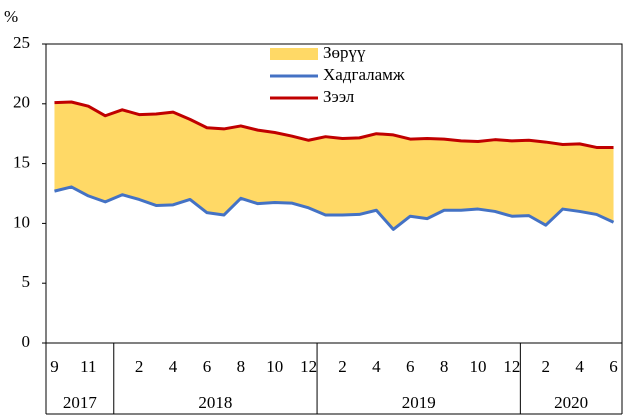 This screenshot has width=625, height=415. What do you see at coordinates (21, 162) in the screenshot?
I see `y-tick-label: 15` at bounding box center [21, 162].